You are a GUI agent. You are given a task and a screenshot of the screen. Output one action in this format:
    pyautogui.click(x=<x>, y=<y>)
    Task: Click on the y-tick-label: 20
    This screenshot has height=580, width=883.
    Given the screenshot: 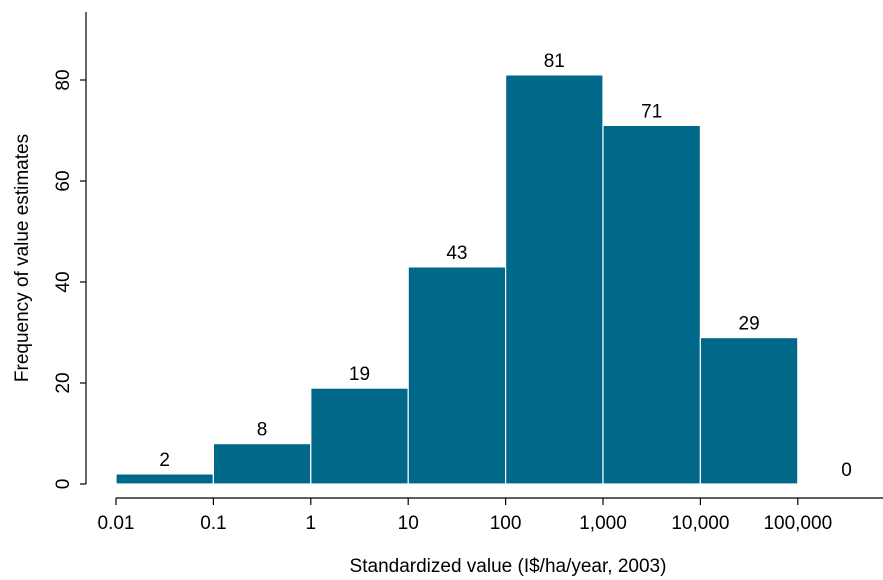 What is the action you would take?
    pyautogui.click(x=63, y=382)
    